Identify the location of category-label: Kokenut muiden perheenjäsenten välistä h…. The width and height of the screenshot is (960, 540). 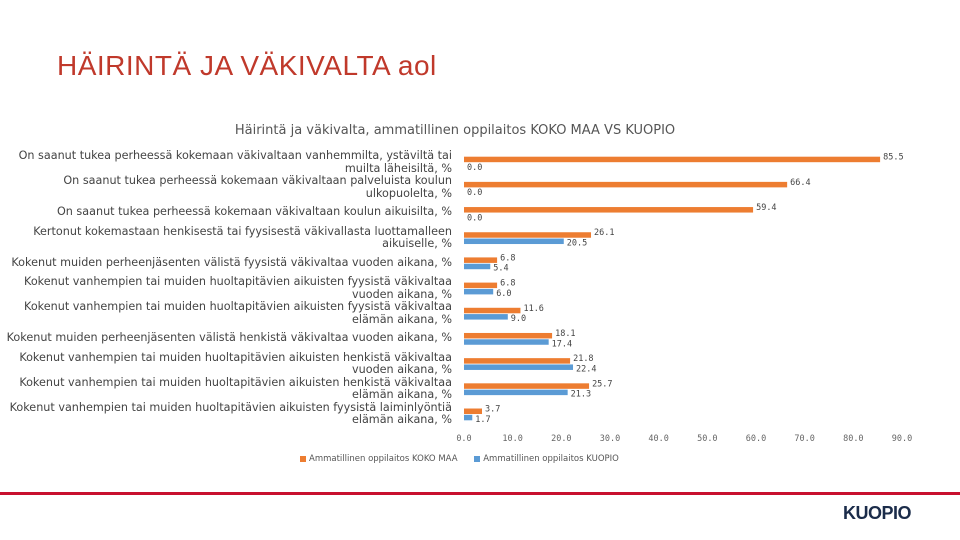
(229, 338).